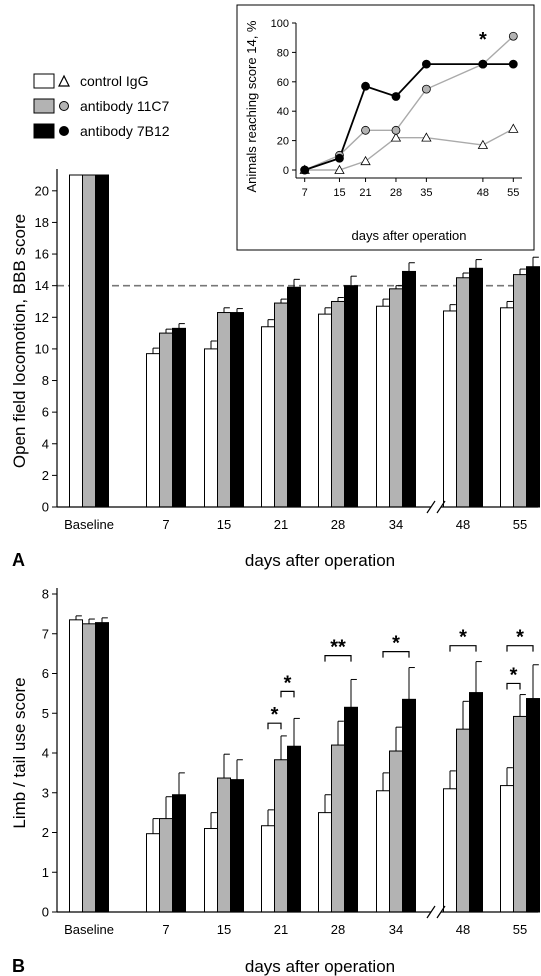 The width and height of the screenshot is (541, 976). I want to click on inset-x-tick-label: 7, so click(305, 193).